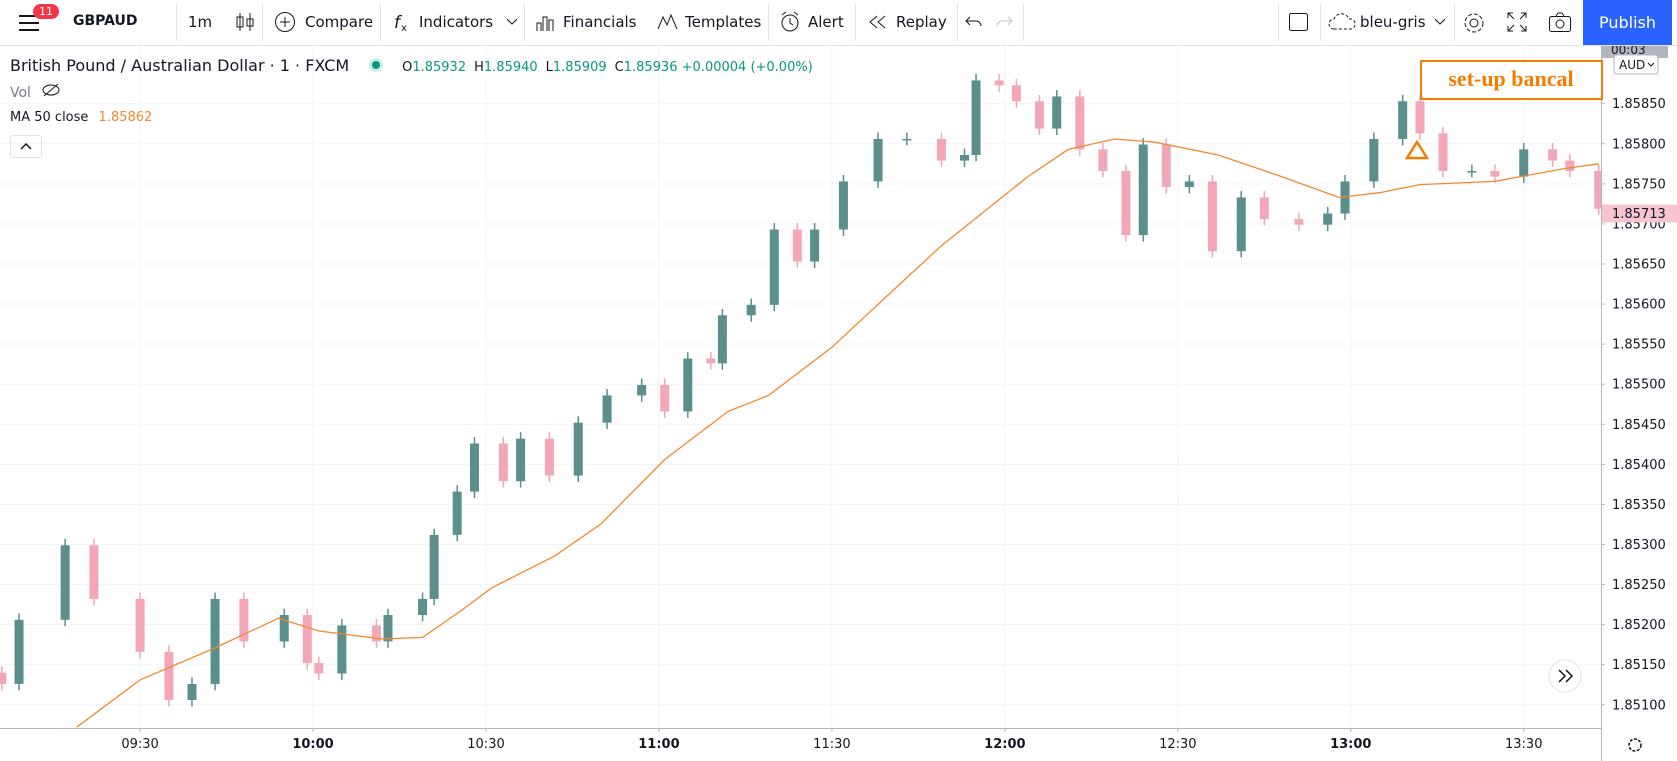  I want to click on x-tick-label: 13:30, so click(1523, 744).